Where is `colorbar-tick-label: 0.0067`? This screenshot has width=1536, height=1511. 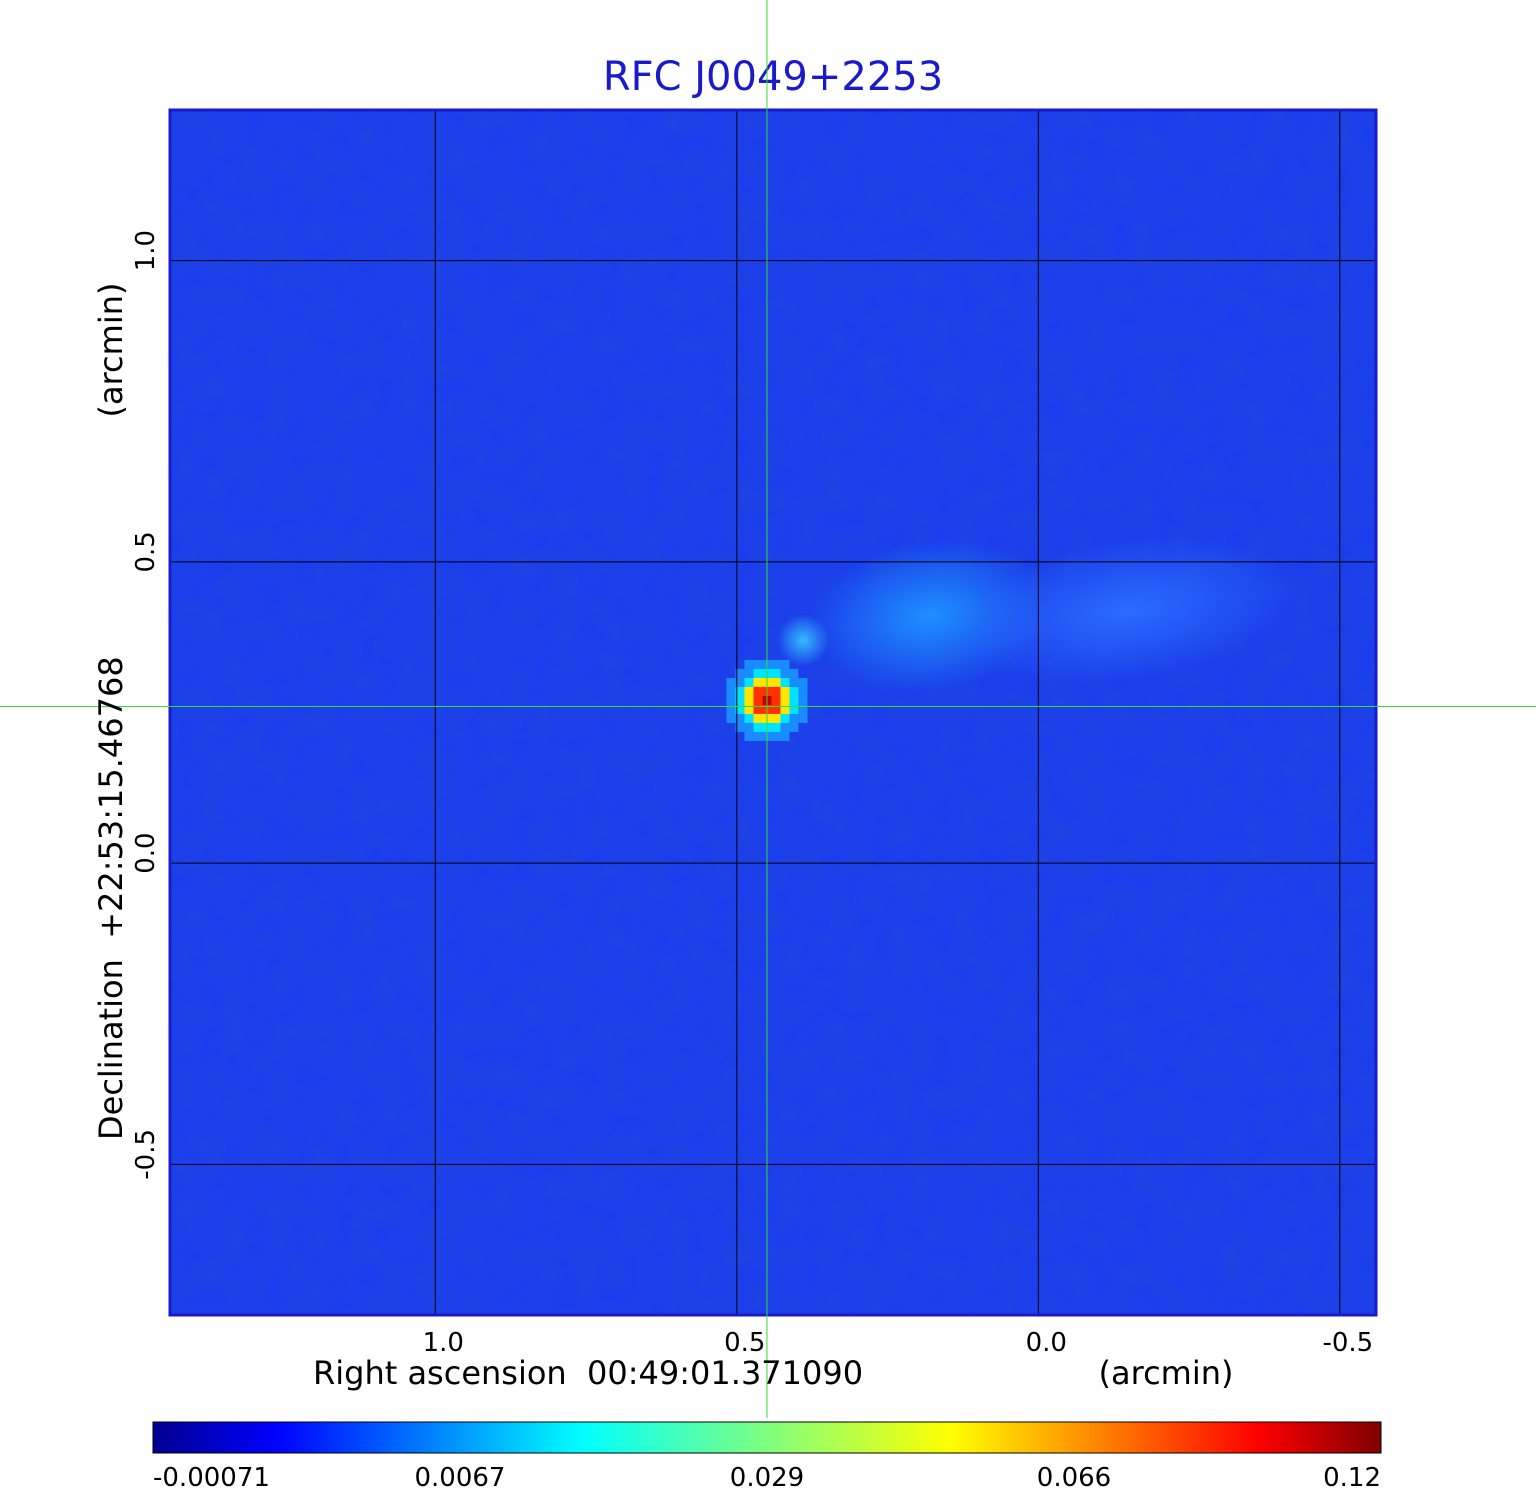
colorbar-tick-label: 0.0067 is located at coordinates (460, 1478).